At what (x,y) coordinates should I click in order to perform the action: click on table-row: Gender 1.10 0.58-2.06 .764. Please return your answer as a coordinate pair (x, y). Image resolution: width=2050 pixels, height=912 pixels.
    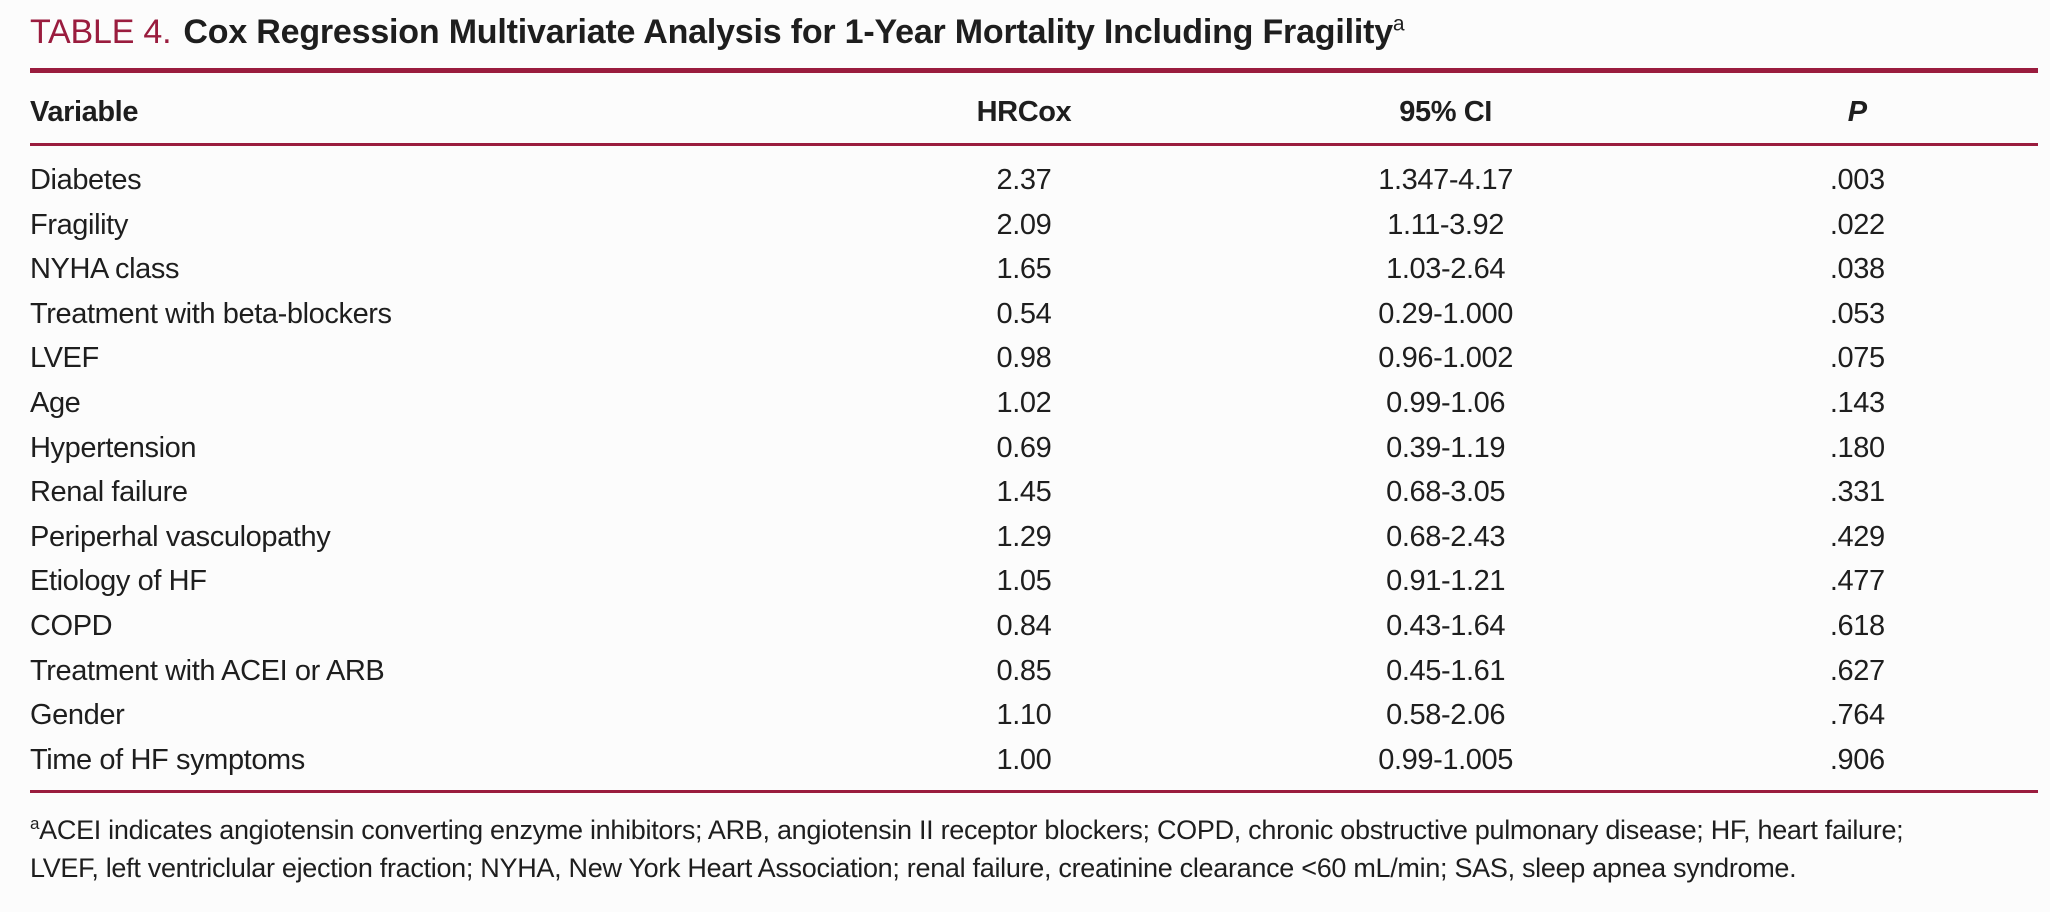
    Looking at the image, I should click on (1034, 715).